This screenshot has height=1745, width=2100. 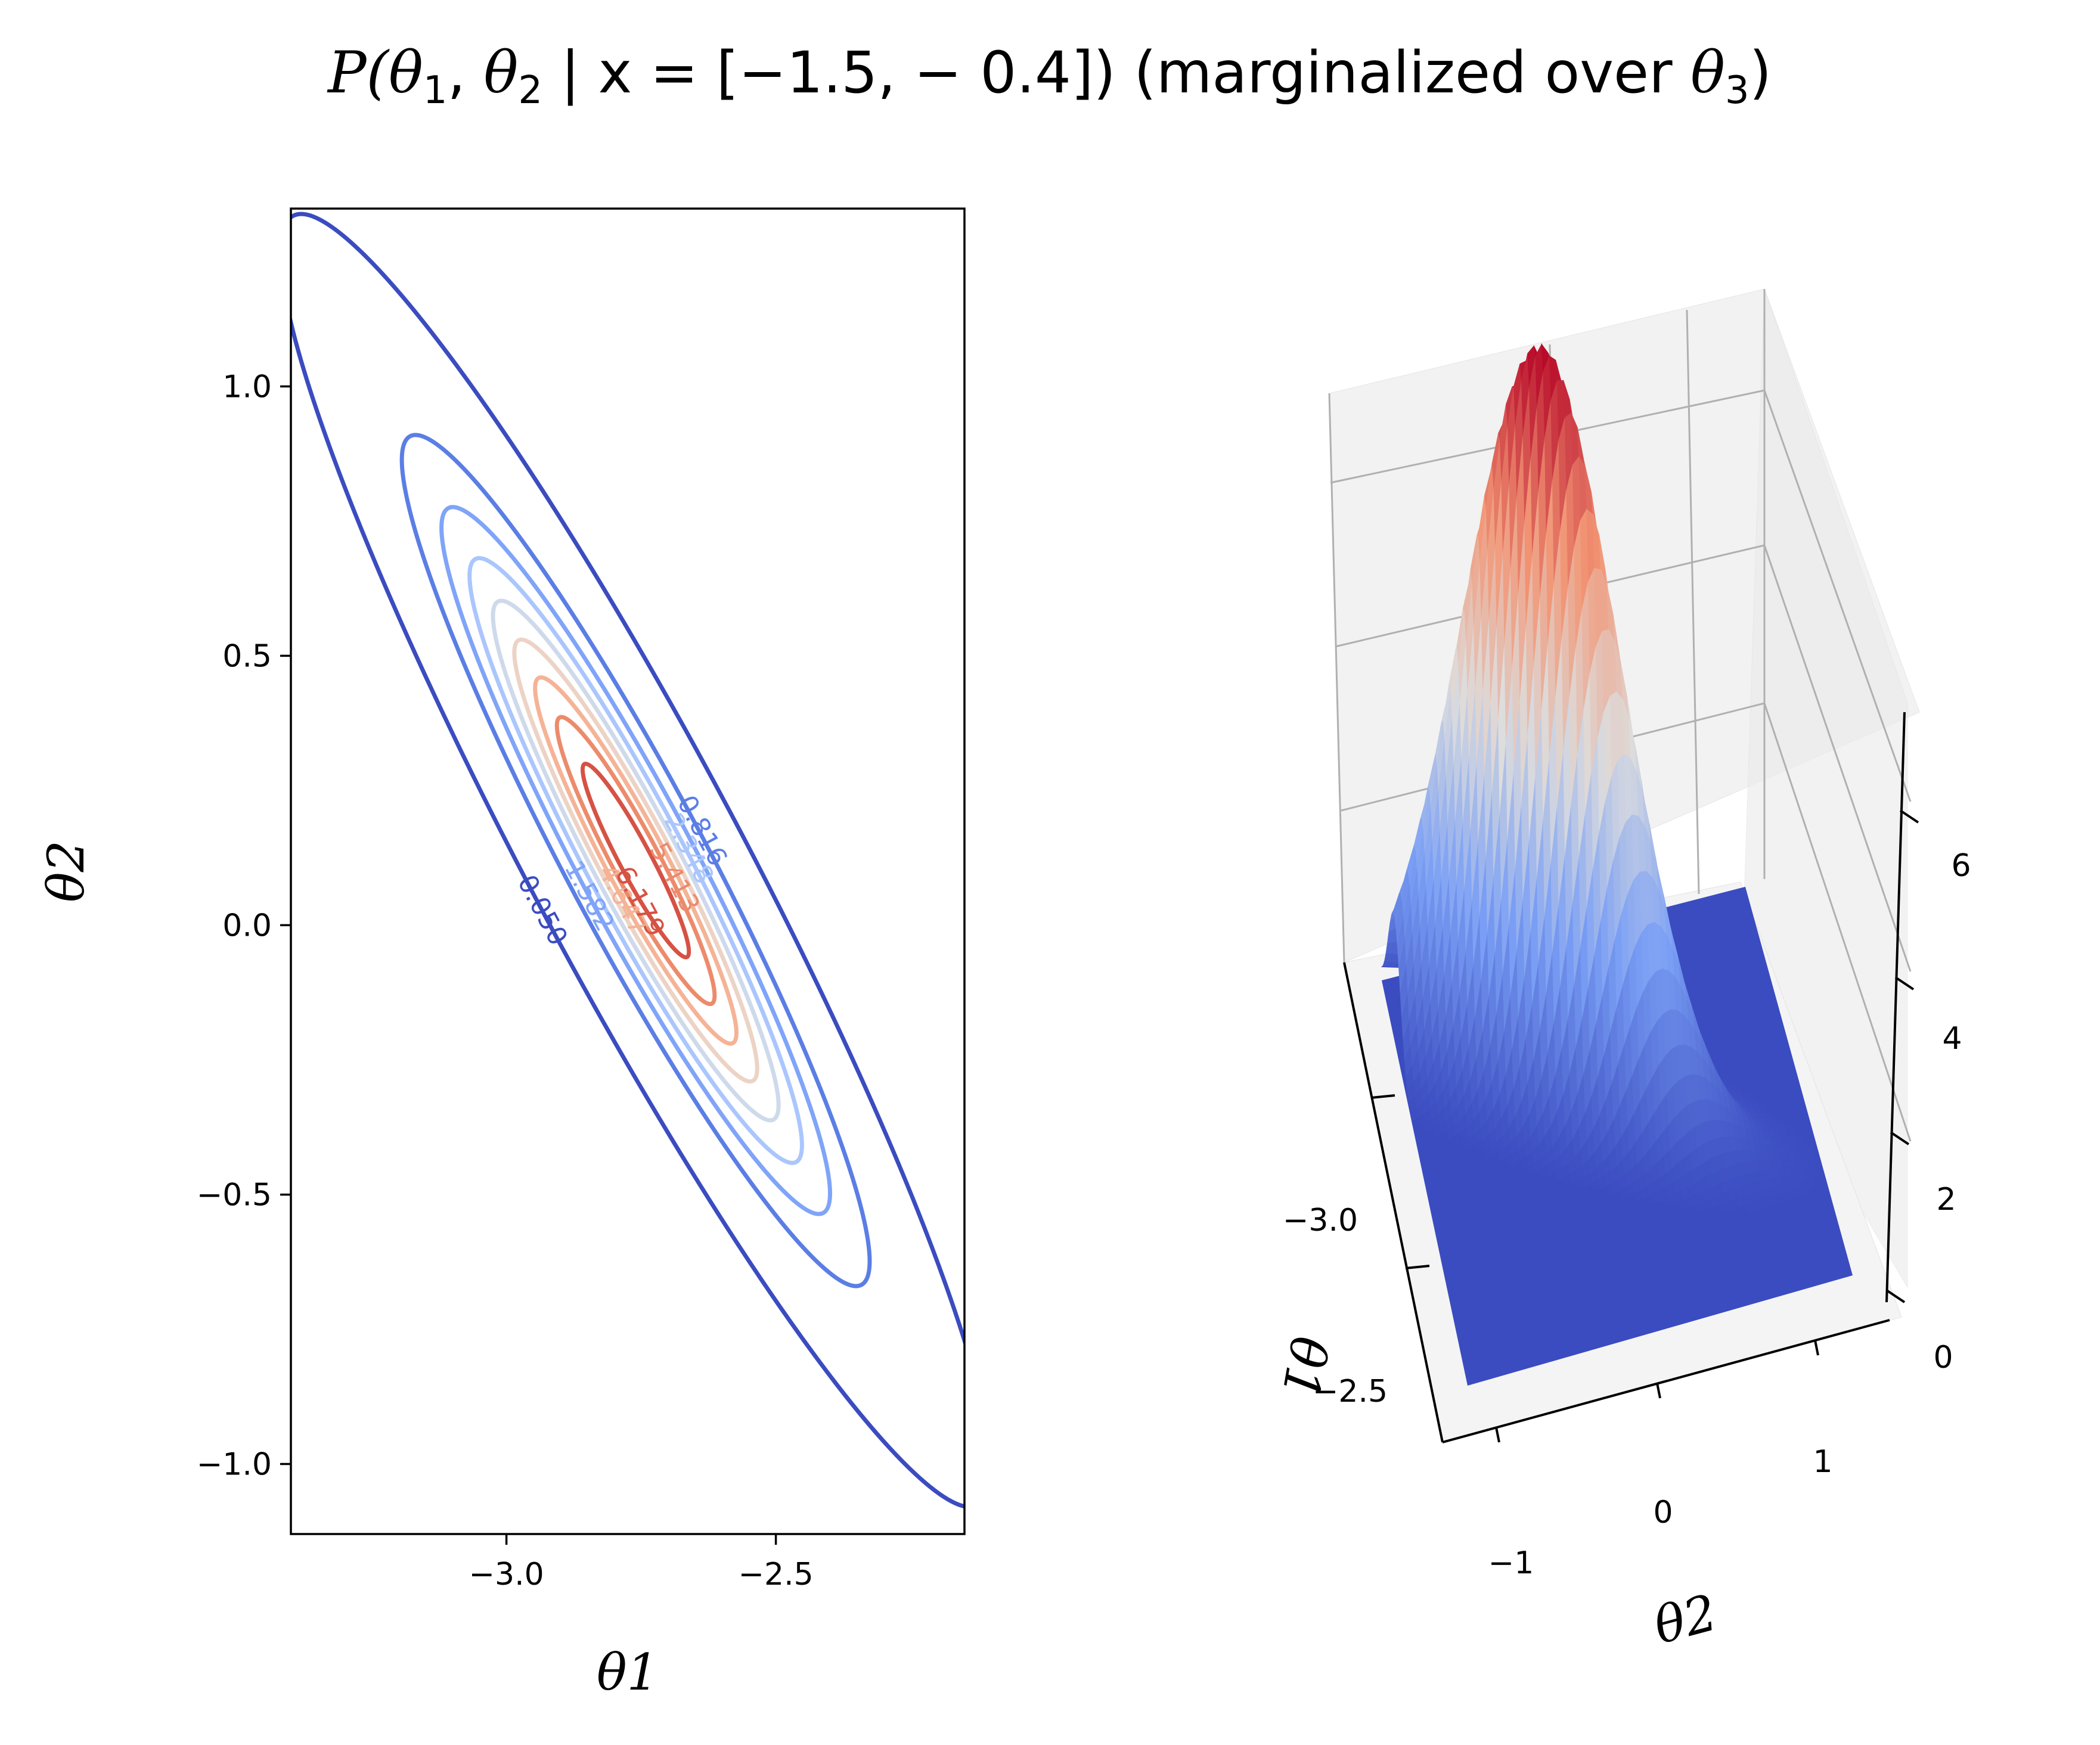 I want to click on title-theta3: θ, so click(x=1707, y=72).